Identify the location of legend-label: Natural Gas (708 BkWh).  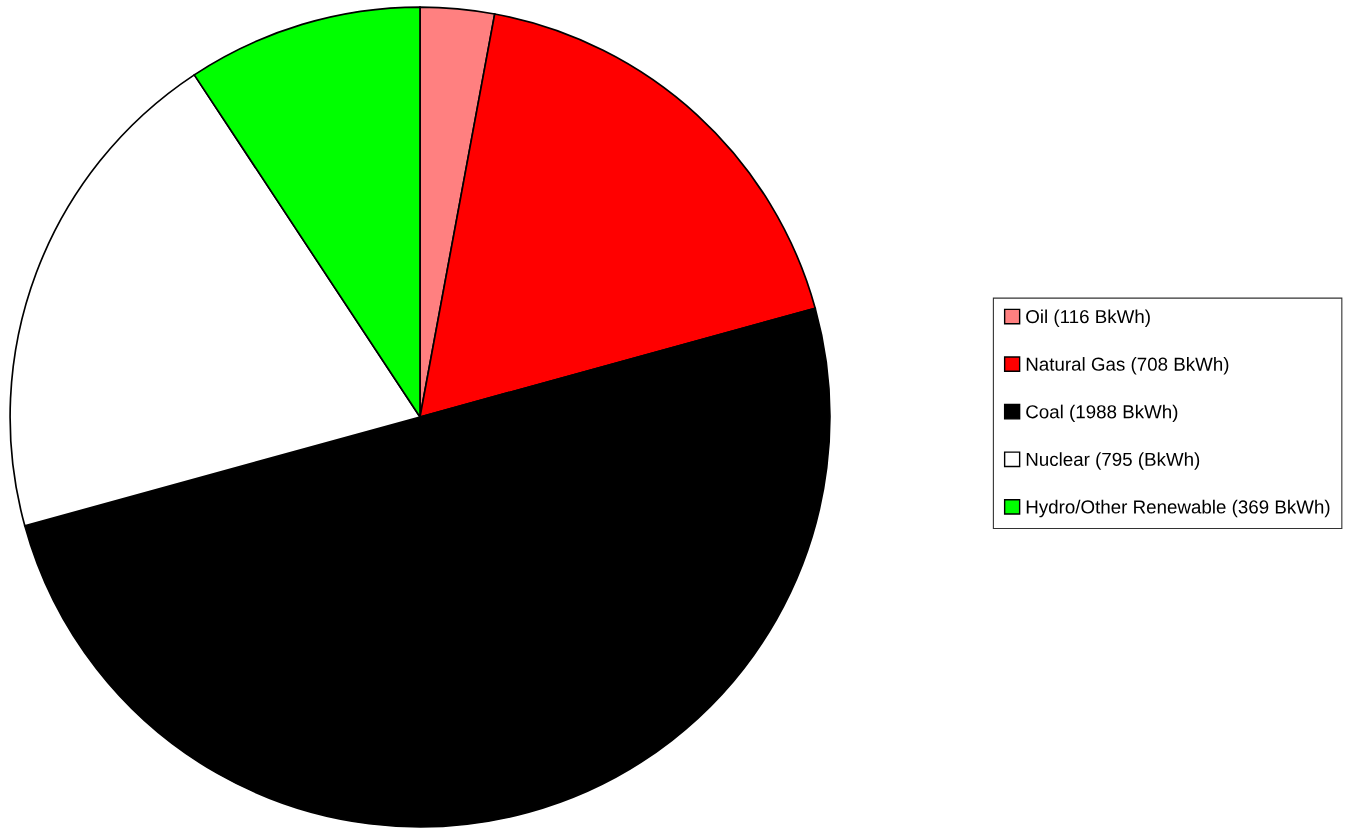
(1127, 366).